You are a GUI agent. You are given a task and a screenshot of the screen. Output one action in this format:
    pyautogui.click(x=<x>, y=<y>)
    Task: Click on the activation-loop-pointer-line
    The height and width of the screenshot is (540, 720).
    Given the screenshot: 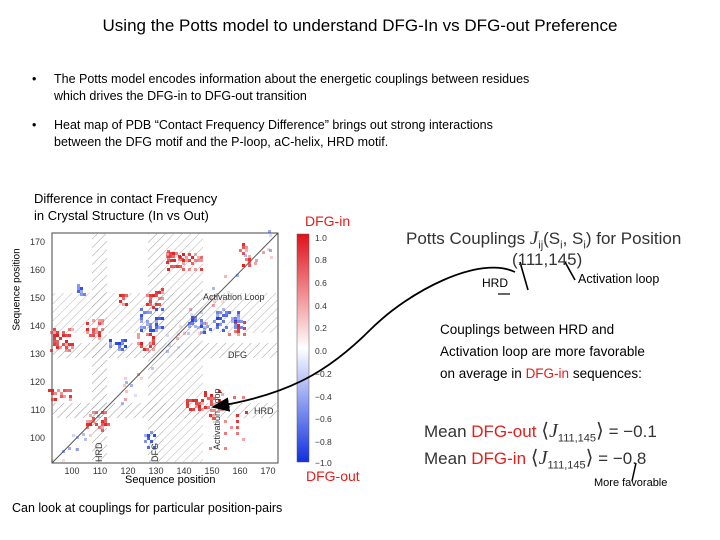 What is the action you would take?
    pyautogui.click(x=570, y=271)
    